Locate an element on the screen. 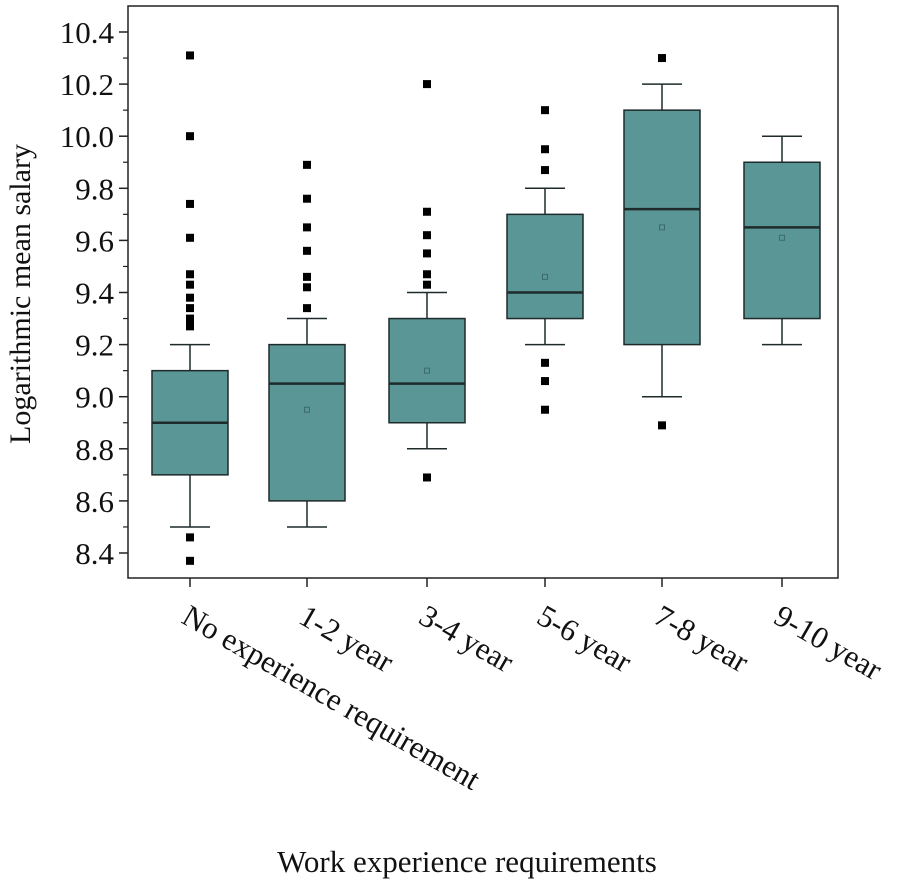  y-tick-label: 9.8 is located at coordinates (94, 188).